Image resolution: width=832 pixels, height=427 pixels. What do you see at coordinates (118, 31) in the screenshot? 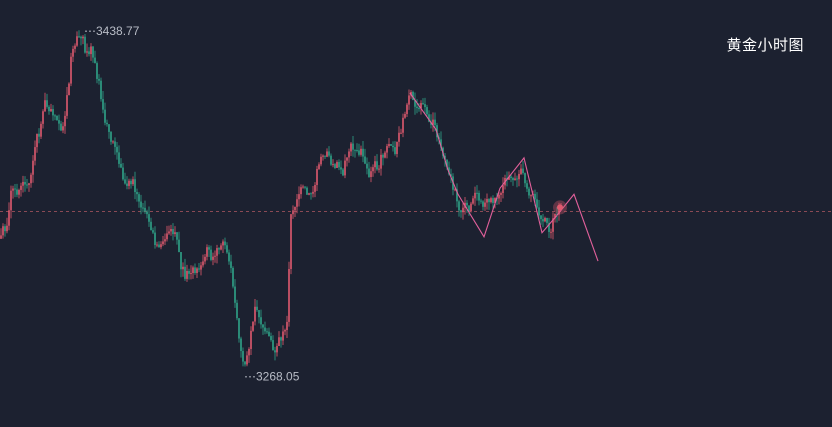
I see `high-price-label: 3438.77` at bounding box center [118, 31].